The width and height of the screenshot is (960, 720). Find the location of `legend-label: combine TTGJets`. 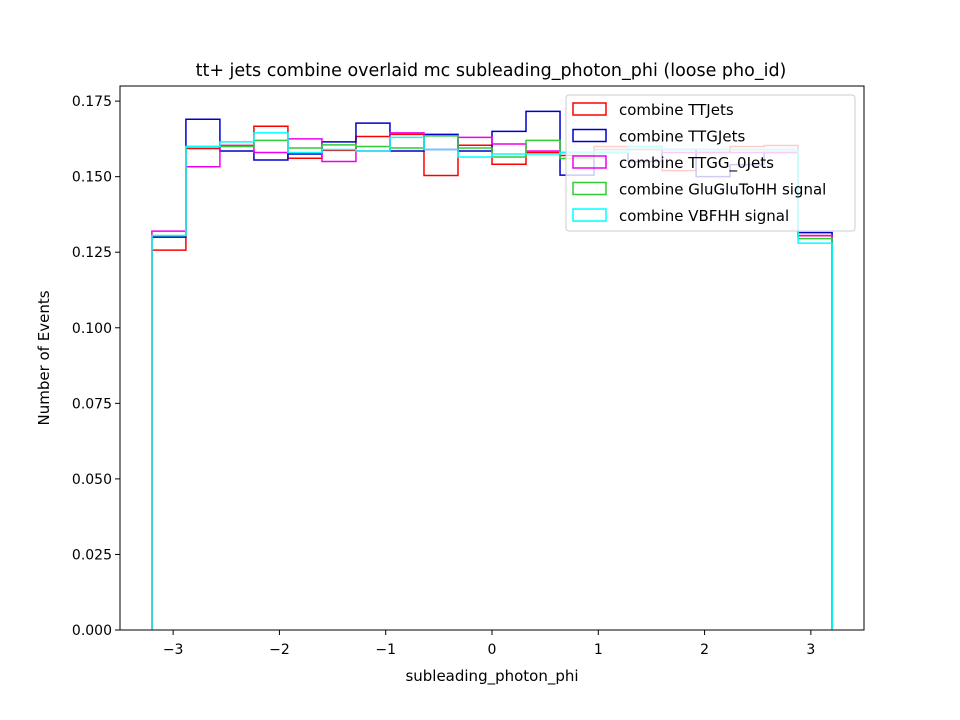

legend-label: combine TTGJets is located at coordinates (682, 137).